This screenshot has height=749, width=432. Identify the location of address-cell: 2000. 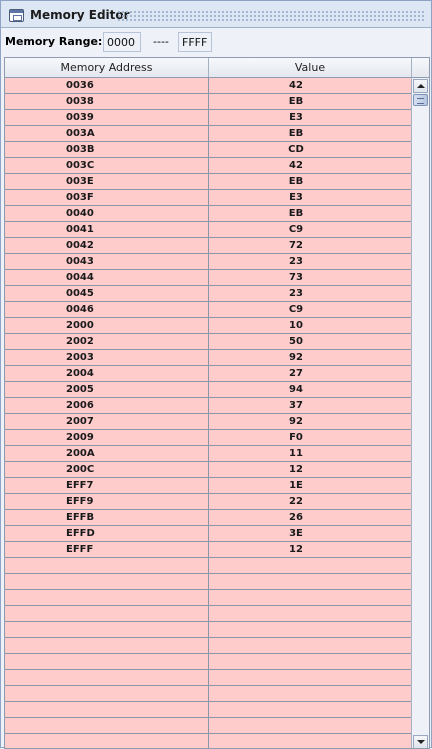
(107, 325).